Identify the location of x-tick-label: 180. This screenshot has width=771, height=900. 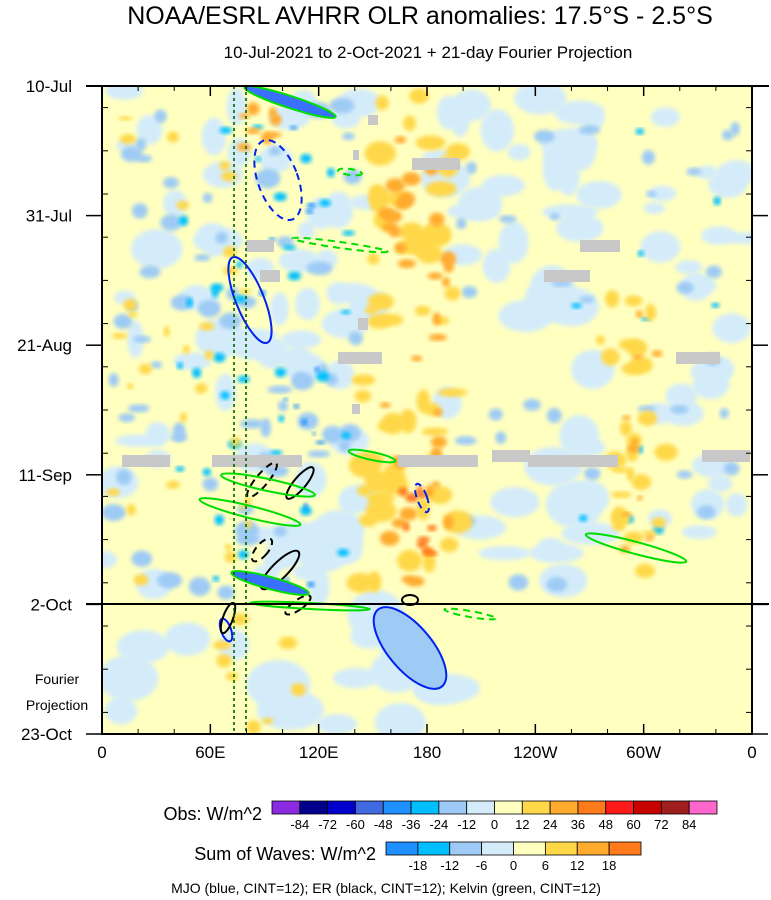
(427, 752).